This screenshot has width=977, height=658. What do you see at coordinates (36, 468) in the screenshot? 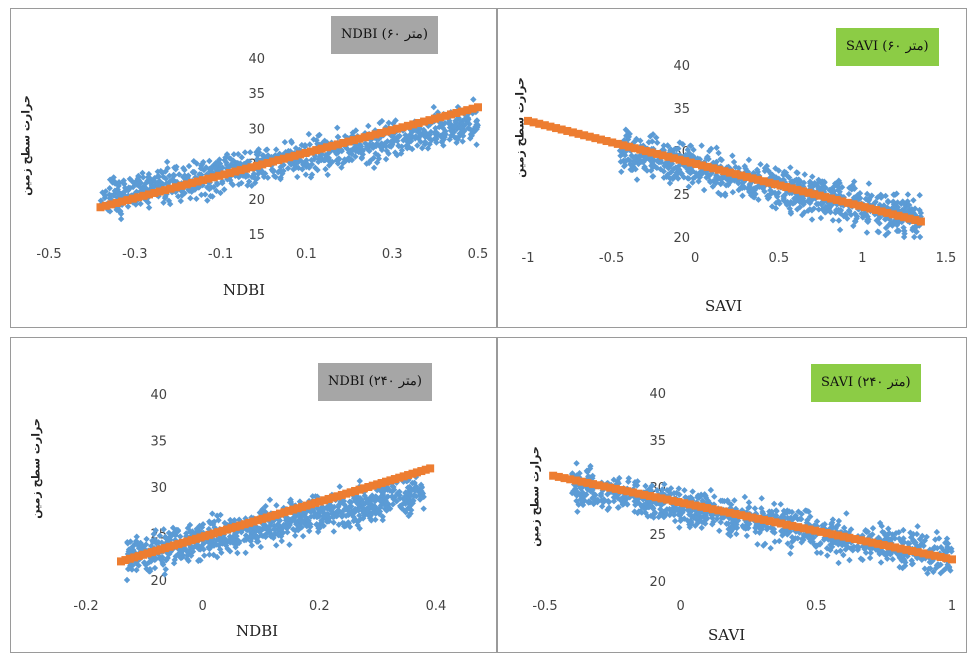
I see `y-axis-label: حرارت سطح زمین` at bounding box center [36, 468].